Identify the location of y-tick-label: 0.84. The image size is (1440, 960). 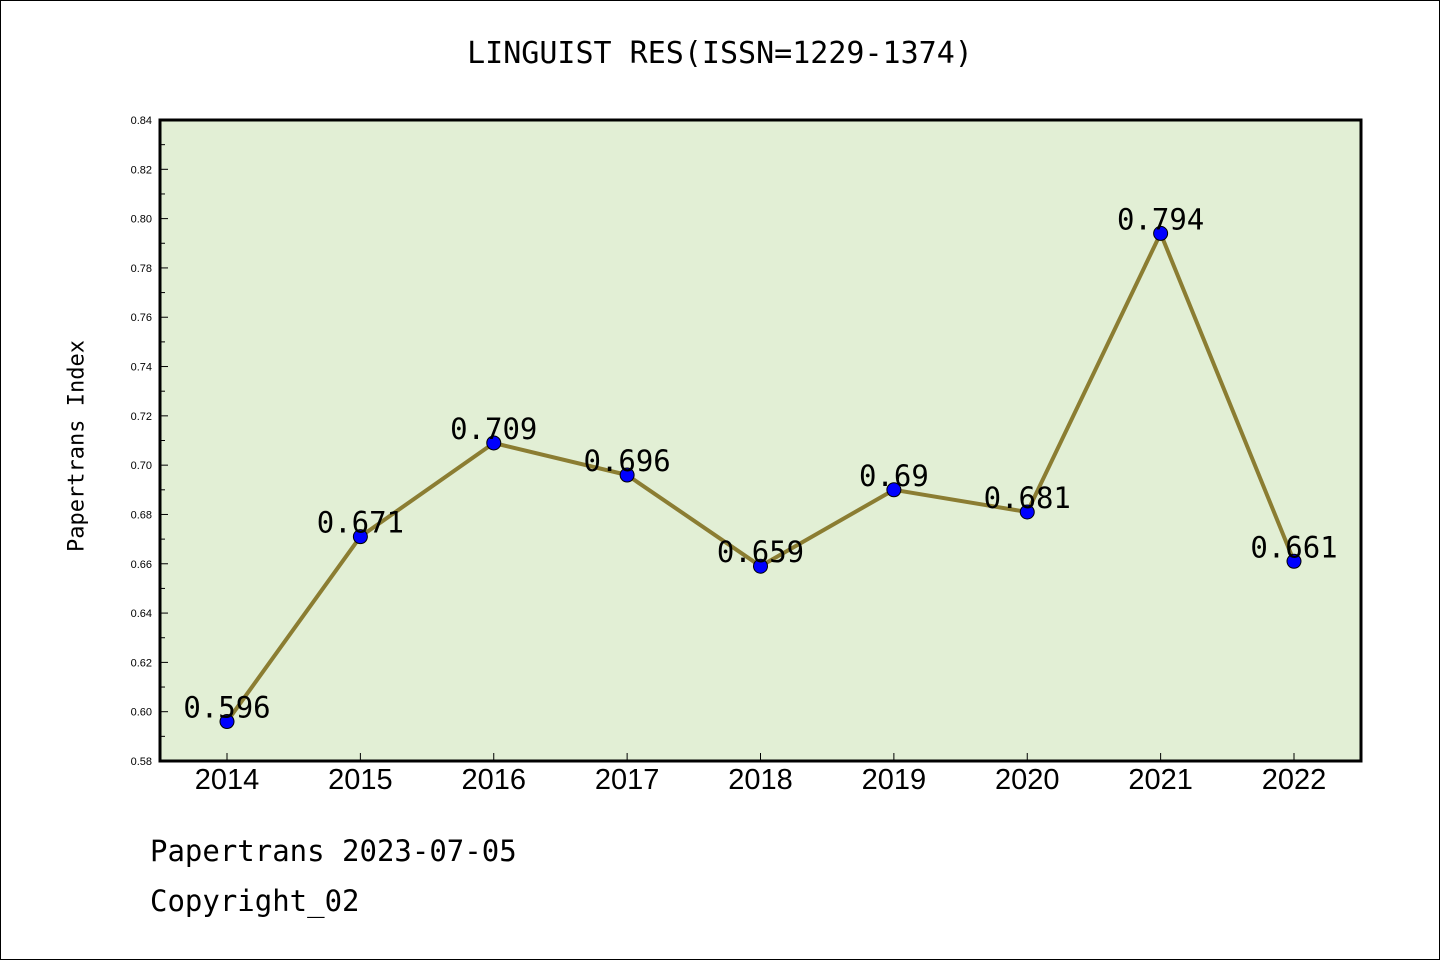
(141, 121).